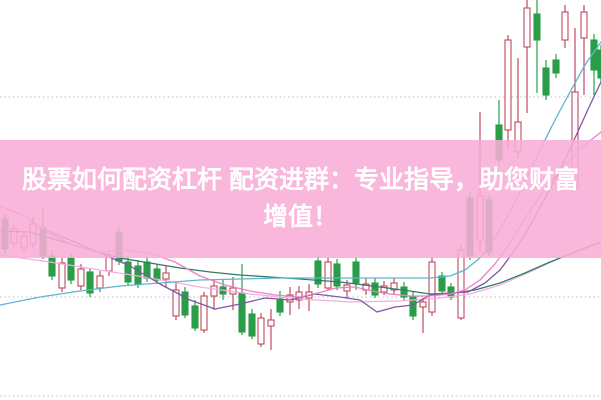 This screenshot has height=400, width=601. Describe the element at coordinates (300, 180) in the screenshot. I see `promo-text-line1: 股票如何配资杠杆 配资进群：专业指导，助您财富` at that location.